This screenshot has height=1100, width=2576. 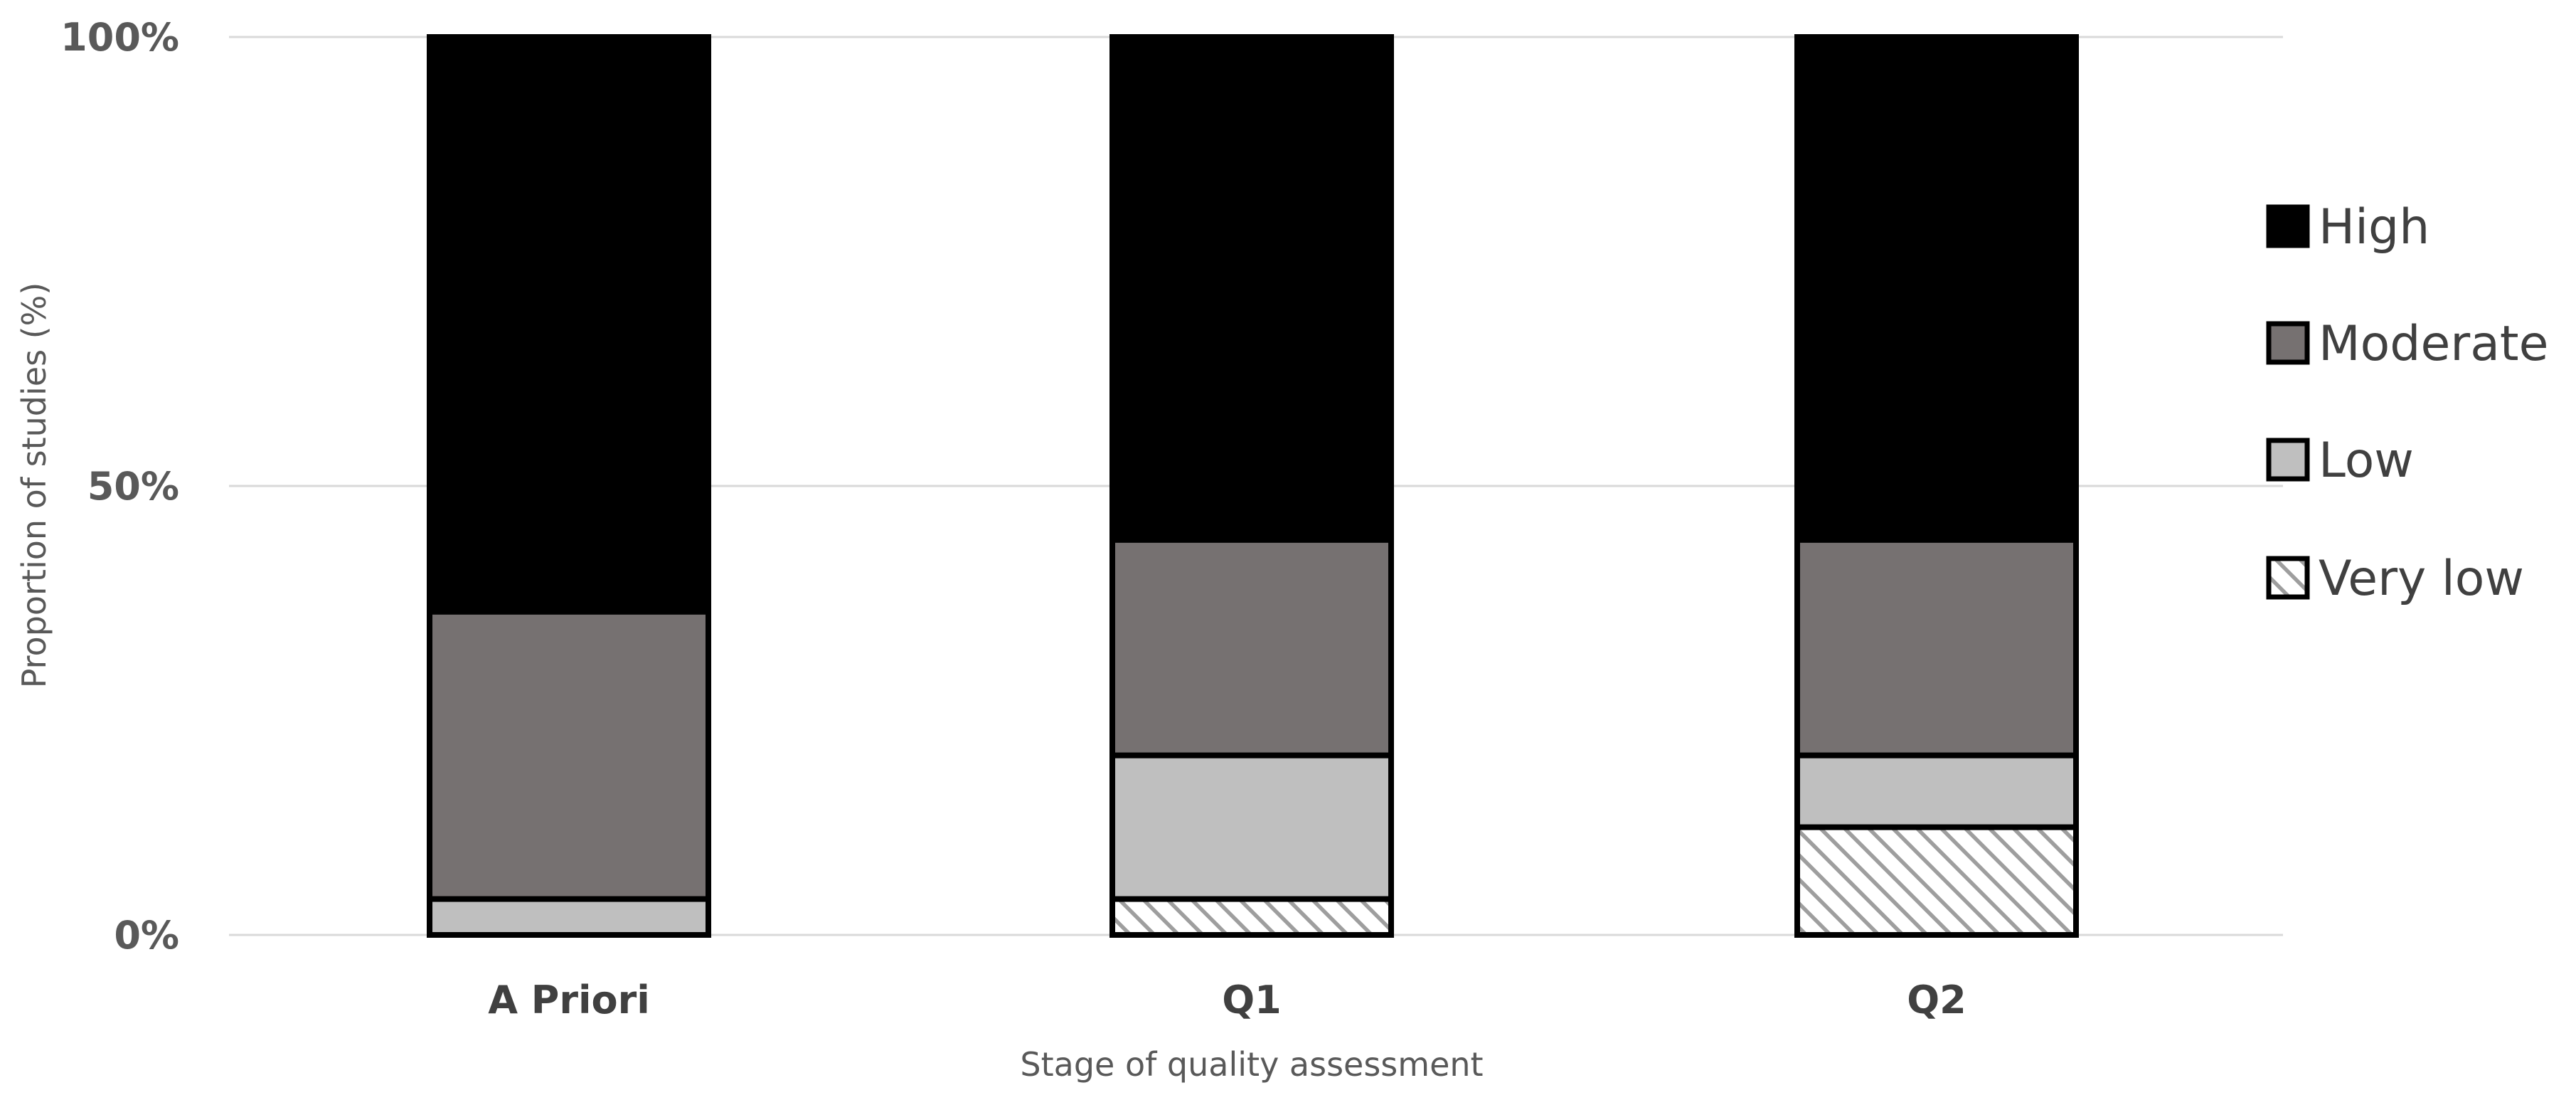 I want to click on legend-label-low: Low, so click(x=2366, y=461).